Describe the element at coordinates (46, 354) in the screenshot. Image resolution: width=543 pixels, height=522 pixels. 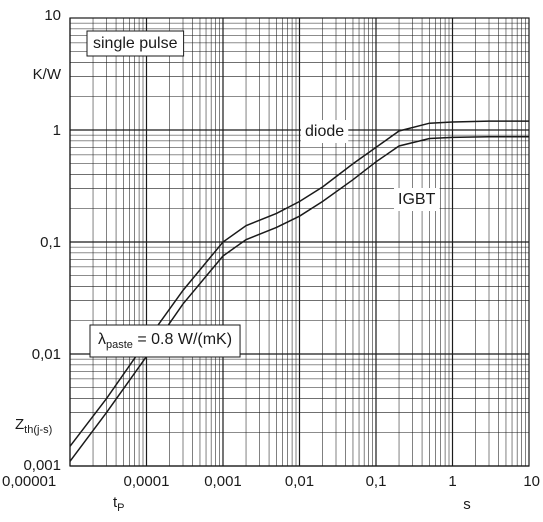
I see `y-tick-label: 0,01` at that location.